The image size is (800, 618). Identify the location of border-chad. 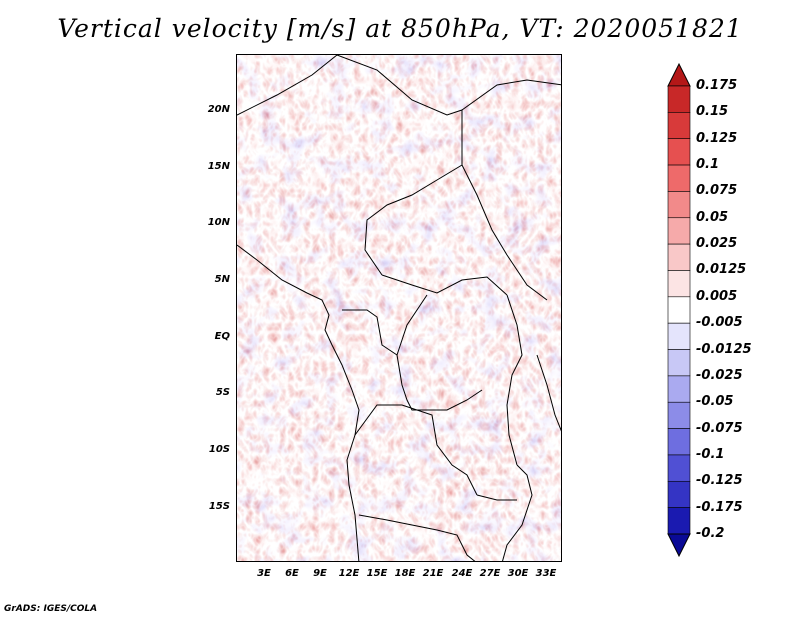
(399, 165).